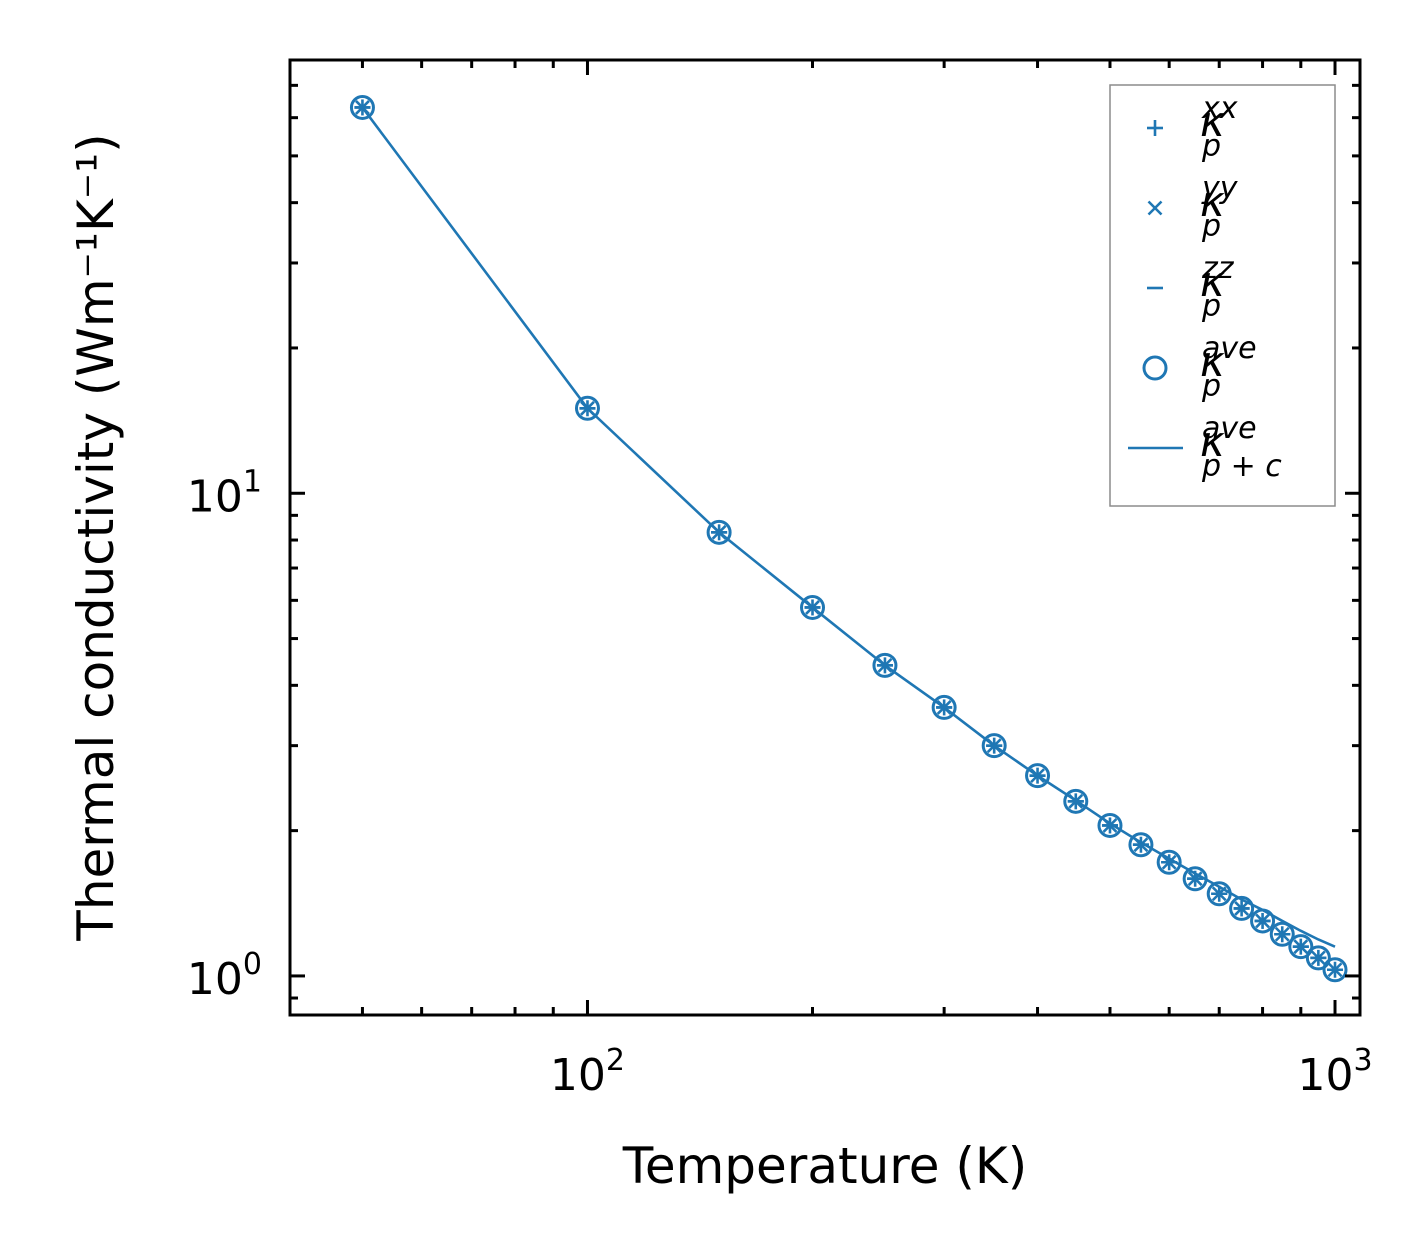  I want to click on legend-marker-kappa_p_xx, so click(1155, 128).